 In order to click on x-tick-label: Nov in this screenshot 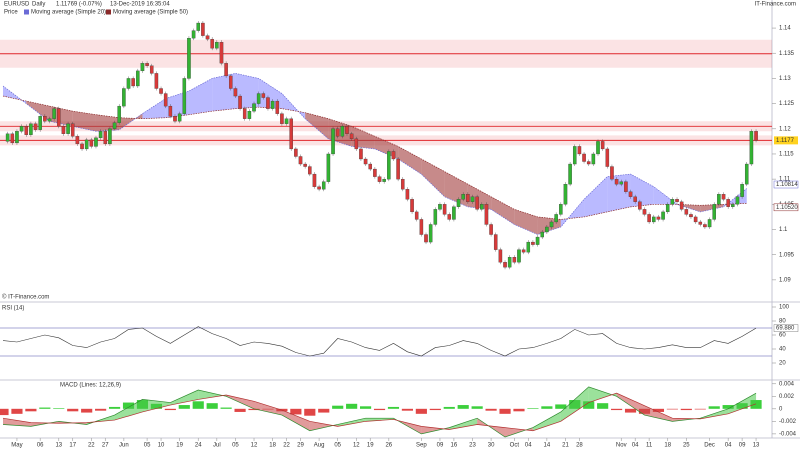, I will do `click(621, 446)`.